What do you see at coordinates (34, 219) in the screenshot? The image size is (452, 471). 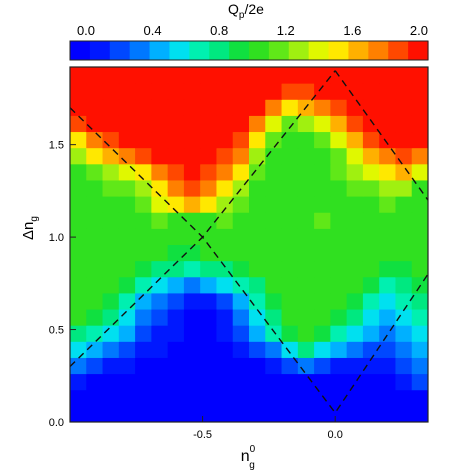 I see `y-axis-title-sub: g` at bounding box center [34, 219].